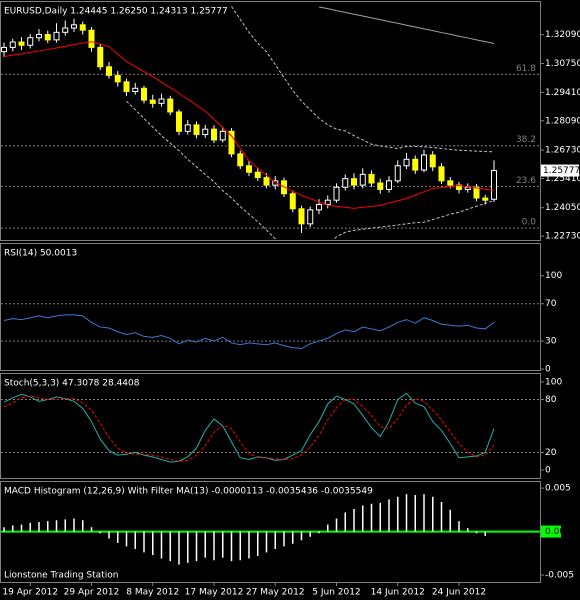 This screenshot has height=600, width=580. I want to click on x-tick-label: 24 Jun 2012, so click(459, 593).